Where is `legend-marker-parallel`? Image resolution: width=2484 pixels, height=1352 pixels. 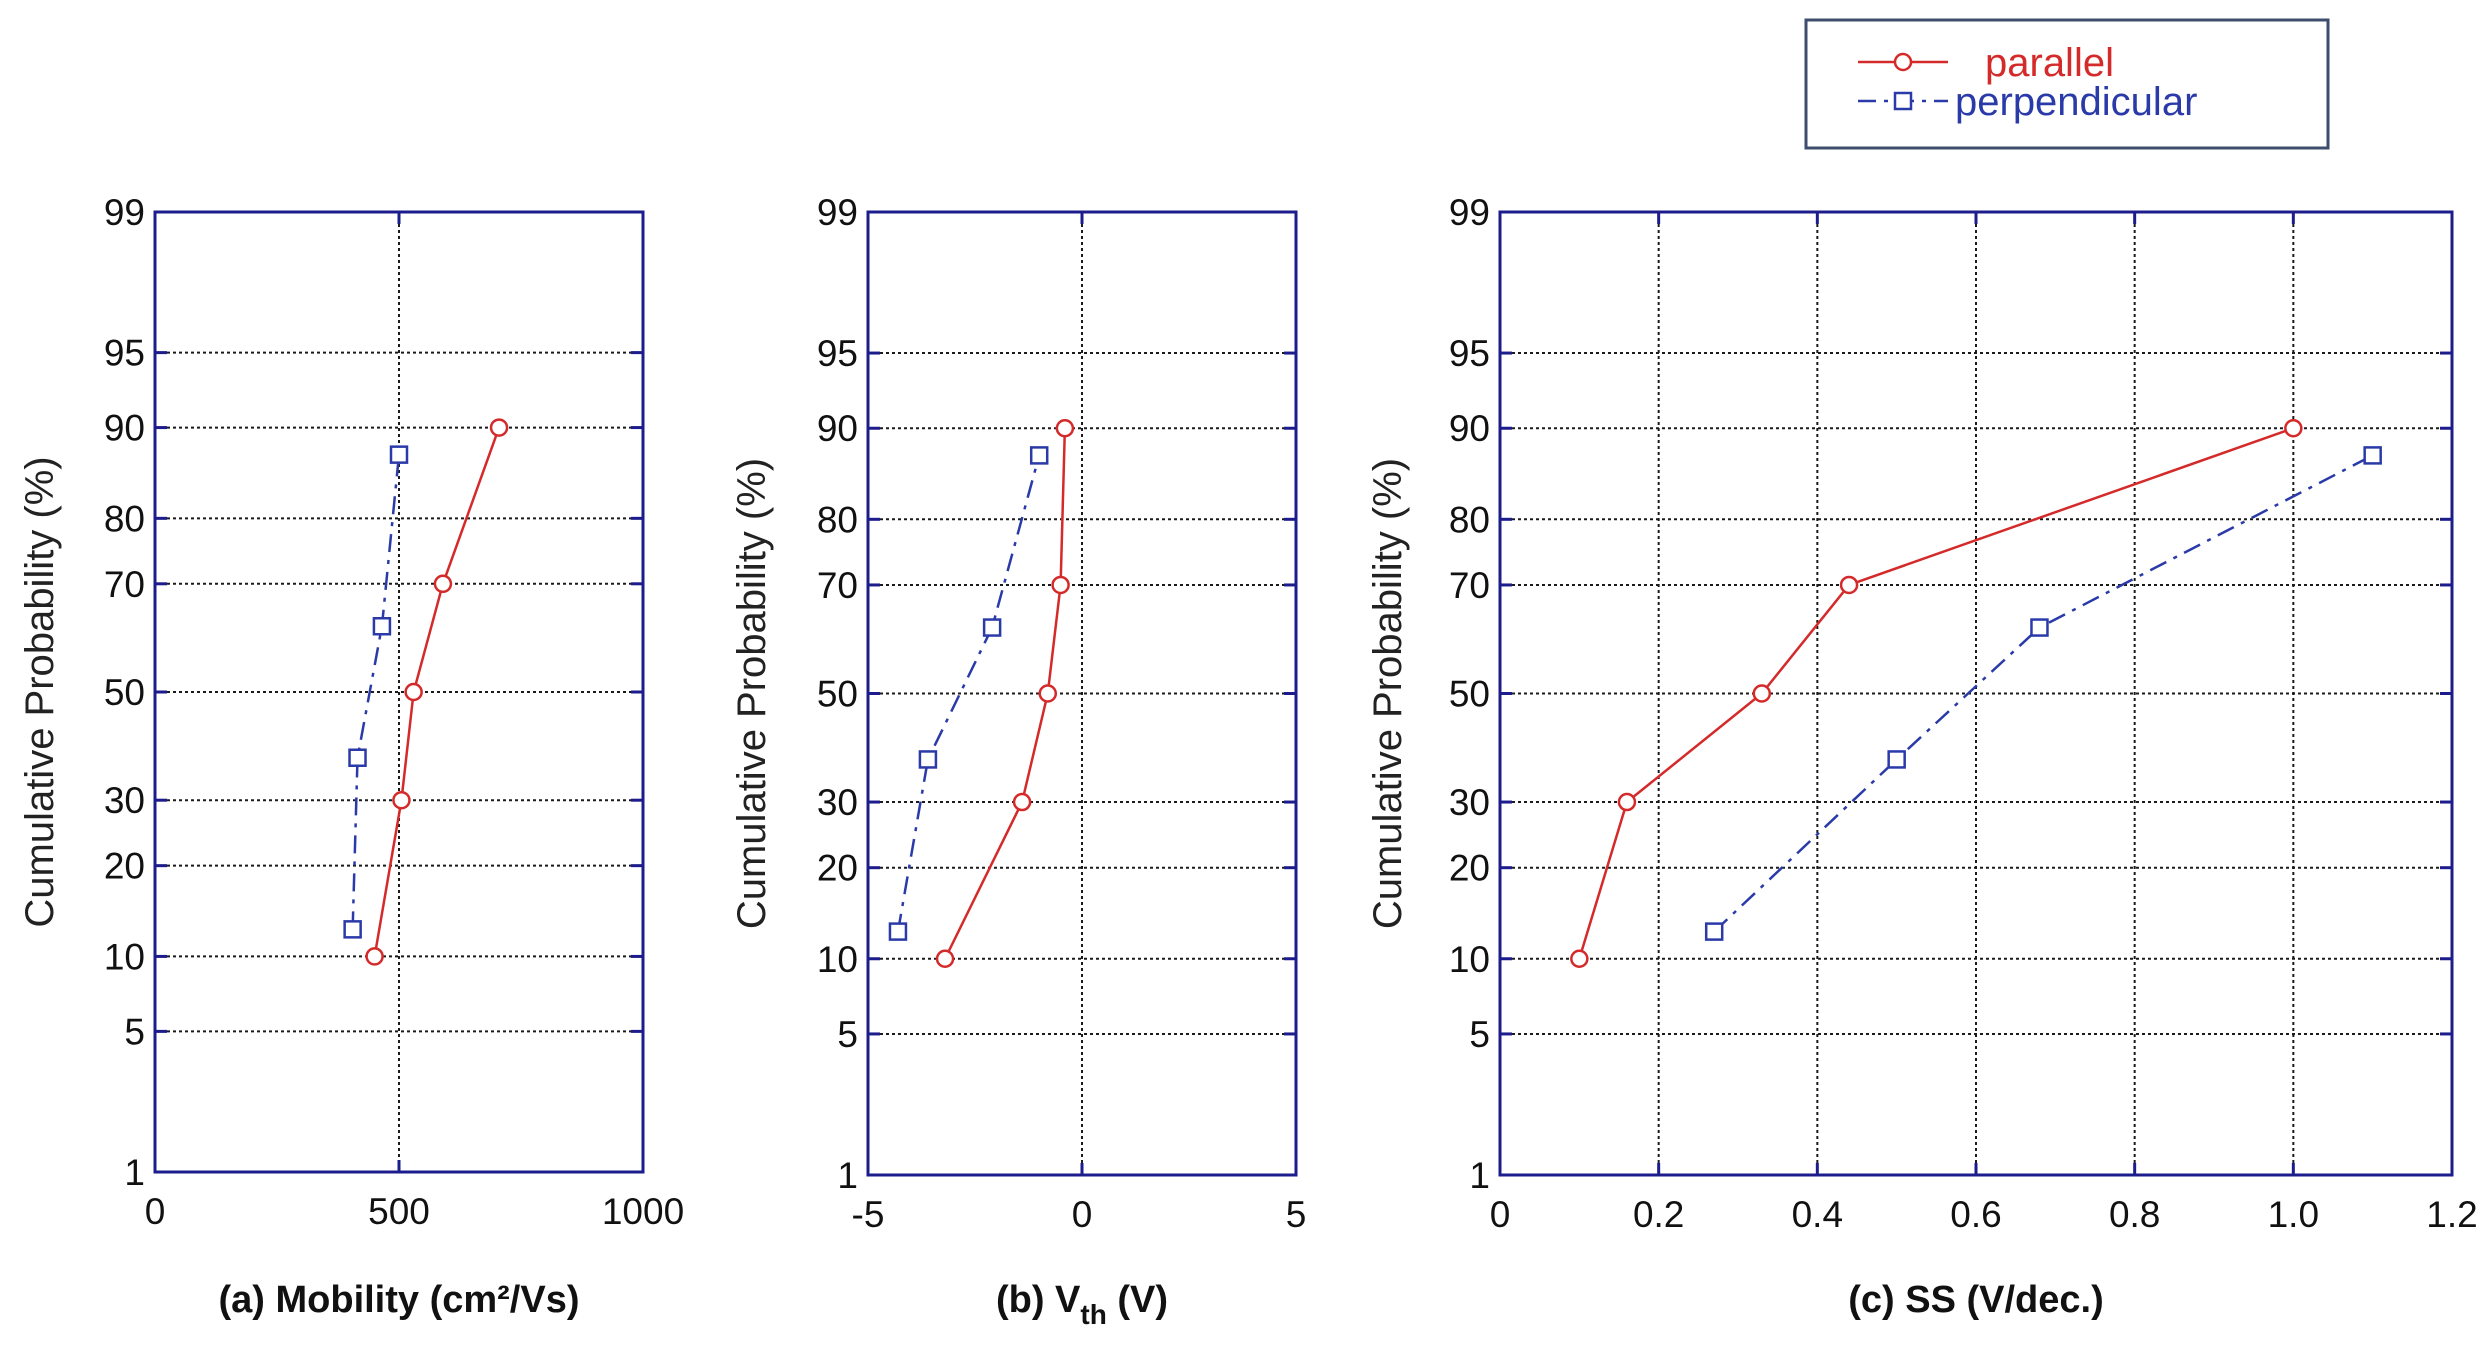
legend-marker-parallel is located at coordinates (1903, 62).